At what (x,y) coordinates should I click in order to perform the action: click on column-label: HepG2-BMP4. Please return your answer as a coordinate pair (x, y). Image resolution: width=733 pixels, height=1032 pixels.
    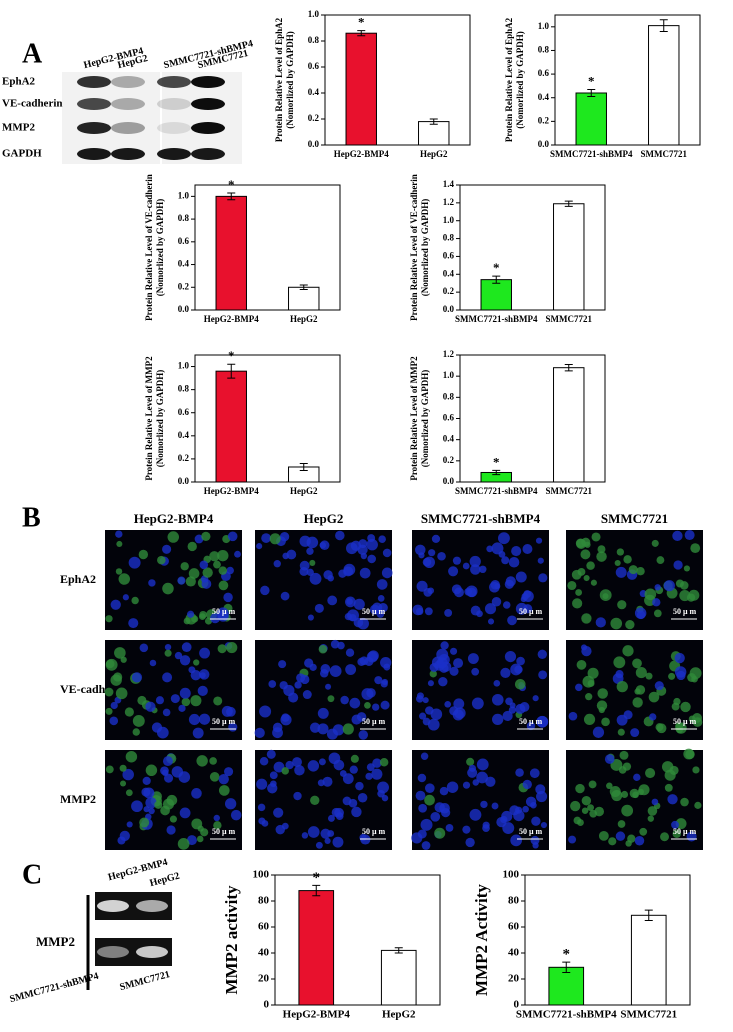
    Looking at the image, I should click on (174, 518).